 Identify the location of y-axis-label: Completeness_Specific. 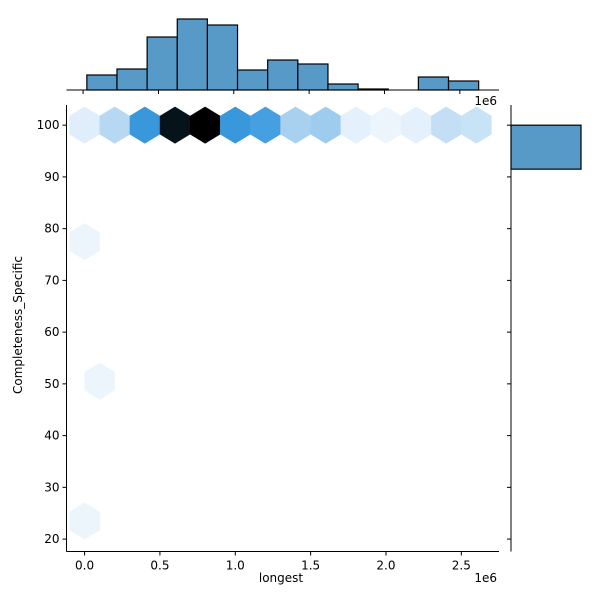
(18, 325).